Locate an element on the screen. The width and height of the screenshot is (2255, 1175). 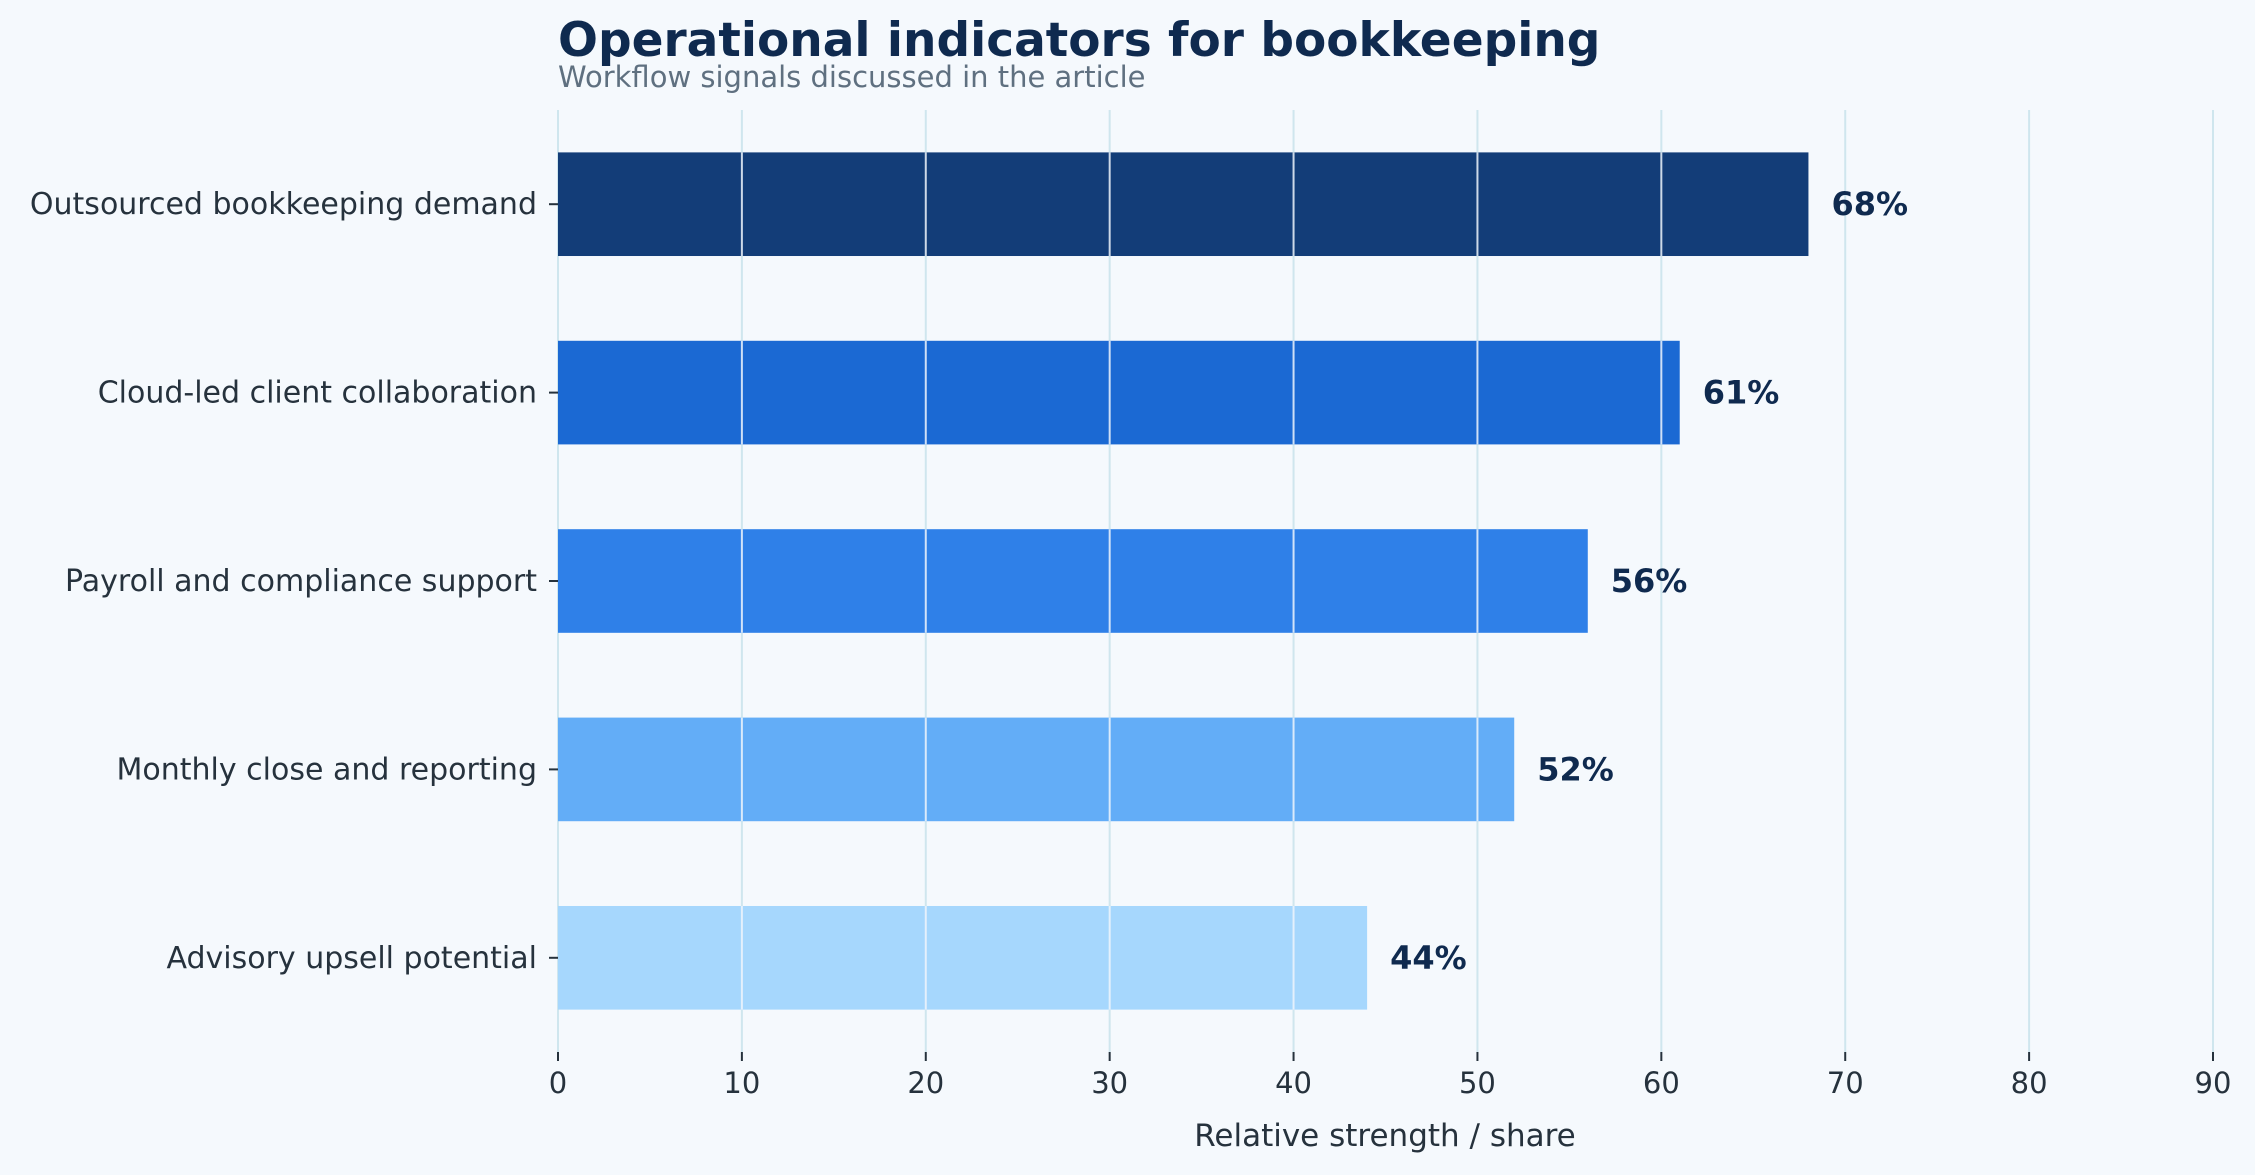
data-label: 52% is located at coordinates (1575, 769).